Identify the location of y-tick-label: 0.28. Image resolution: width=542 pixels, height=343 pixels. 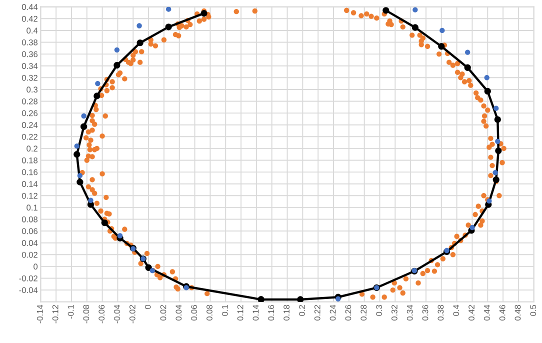
(30, 101).